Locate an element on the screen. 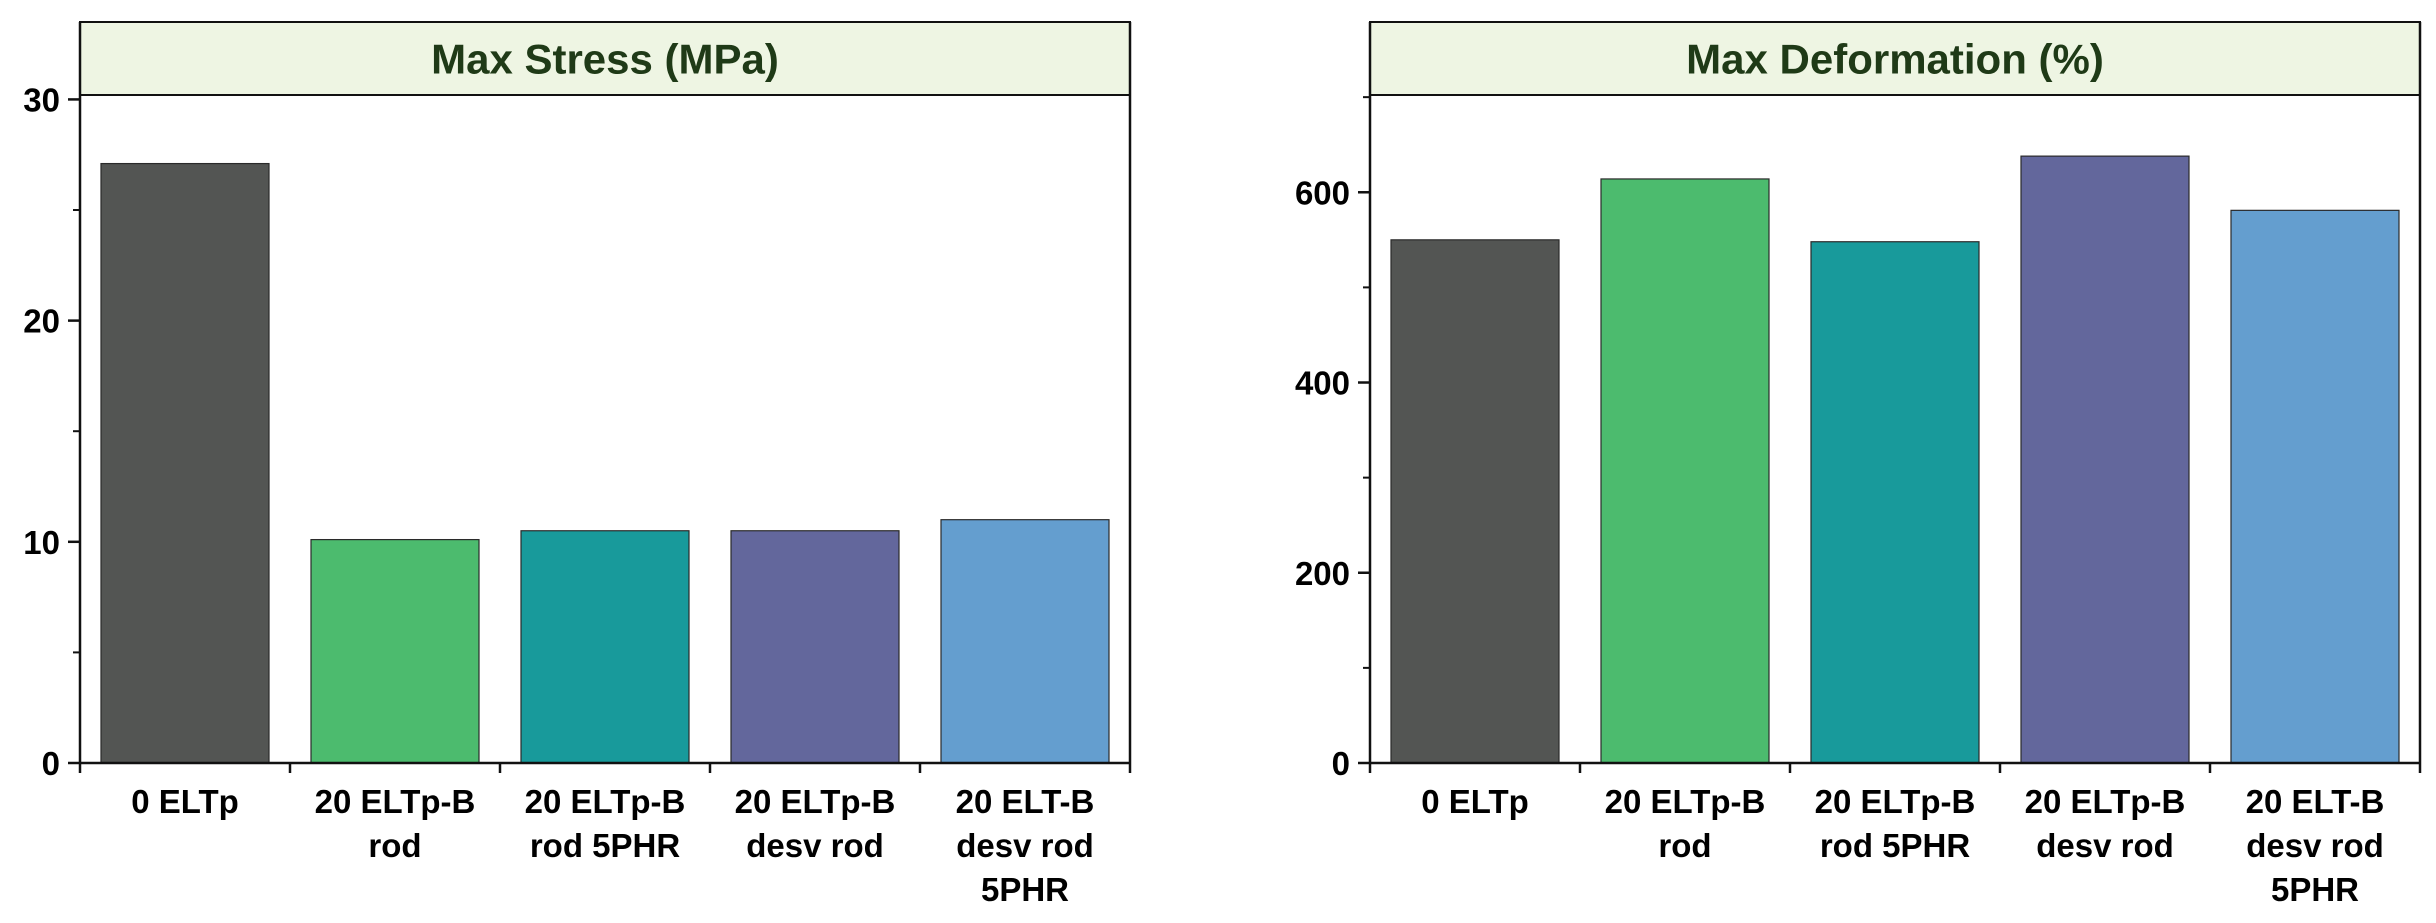 The width and height of the screenshot is (2436, 923). y-tick-label: 10 is located at coordinates (41, 542).